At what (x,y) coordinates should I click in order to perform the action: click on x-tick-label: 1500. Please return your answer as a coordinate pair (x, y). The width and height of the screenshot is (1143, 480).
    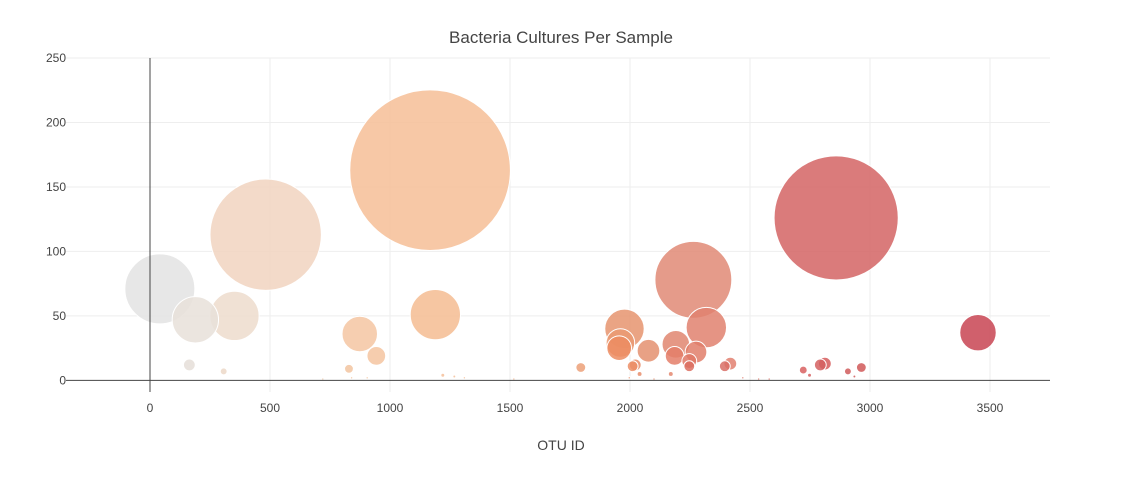
    Looking at the image, I should click on (510, 408).